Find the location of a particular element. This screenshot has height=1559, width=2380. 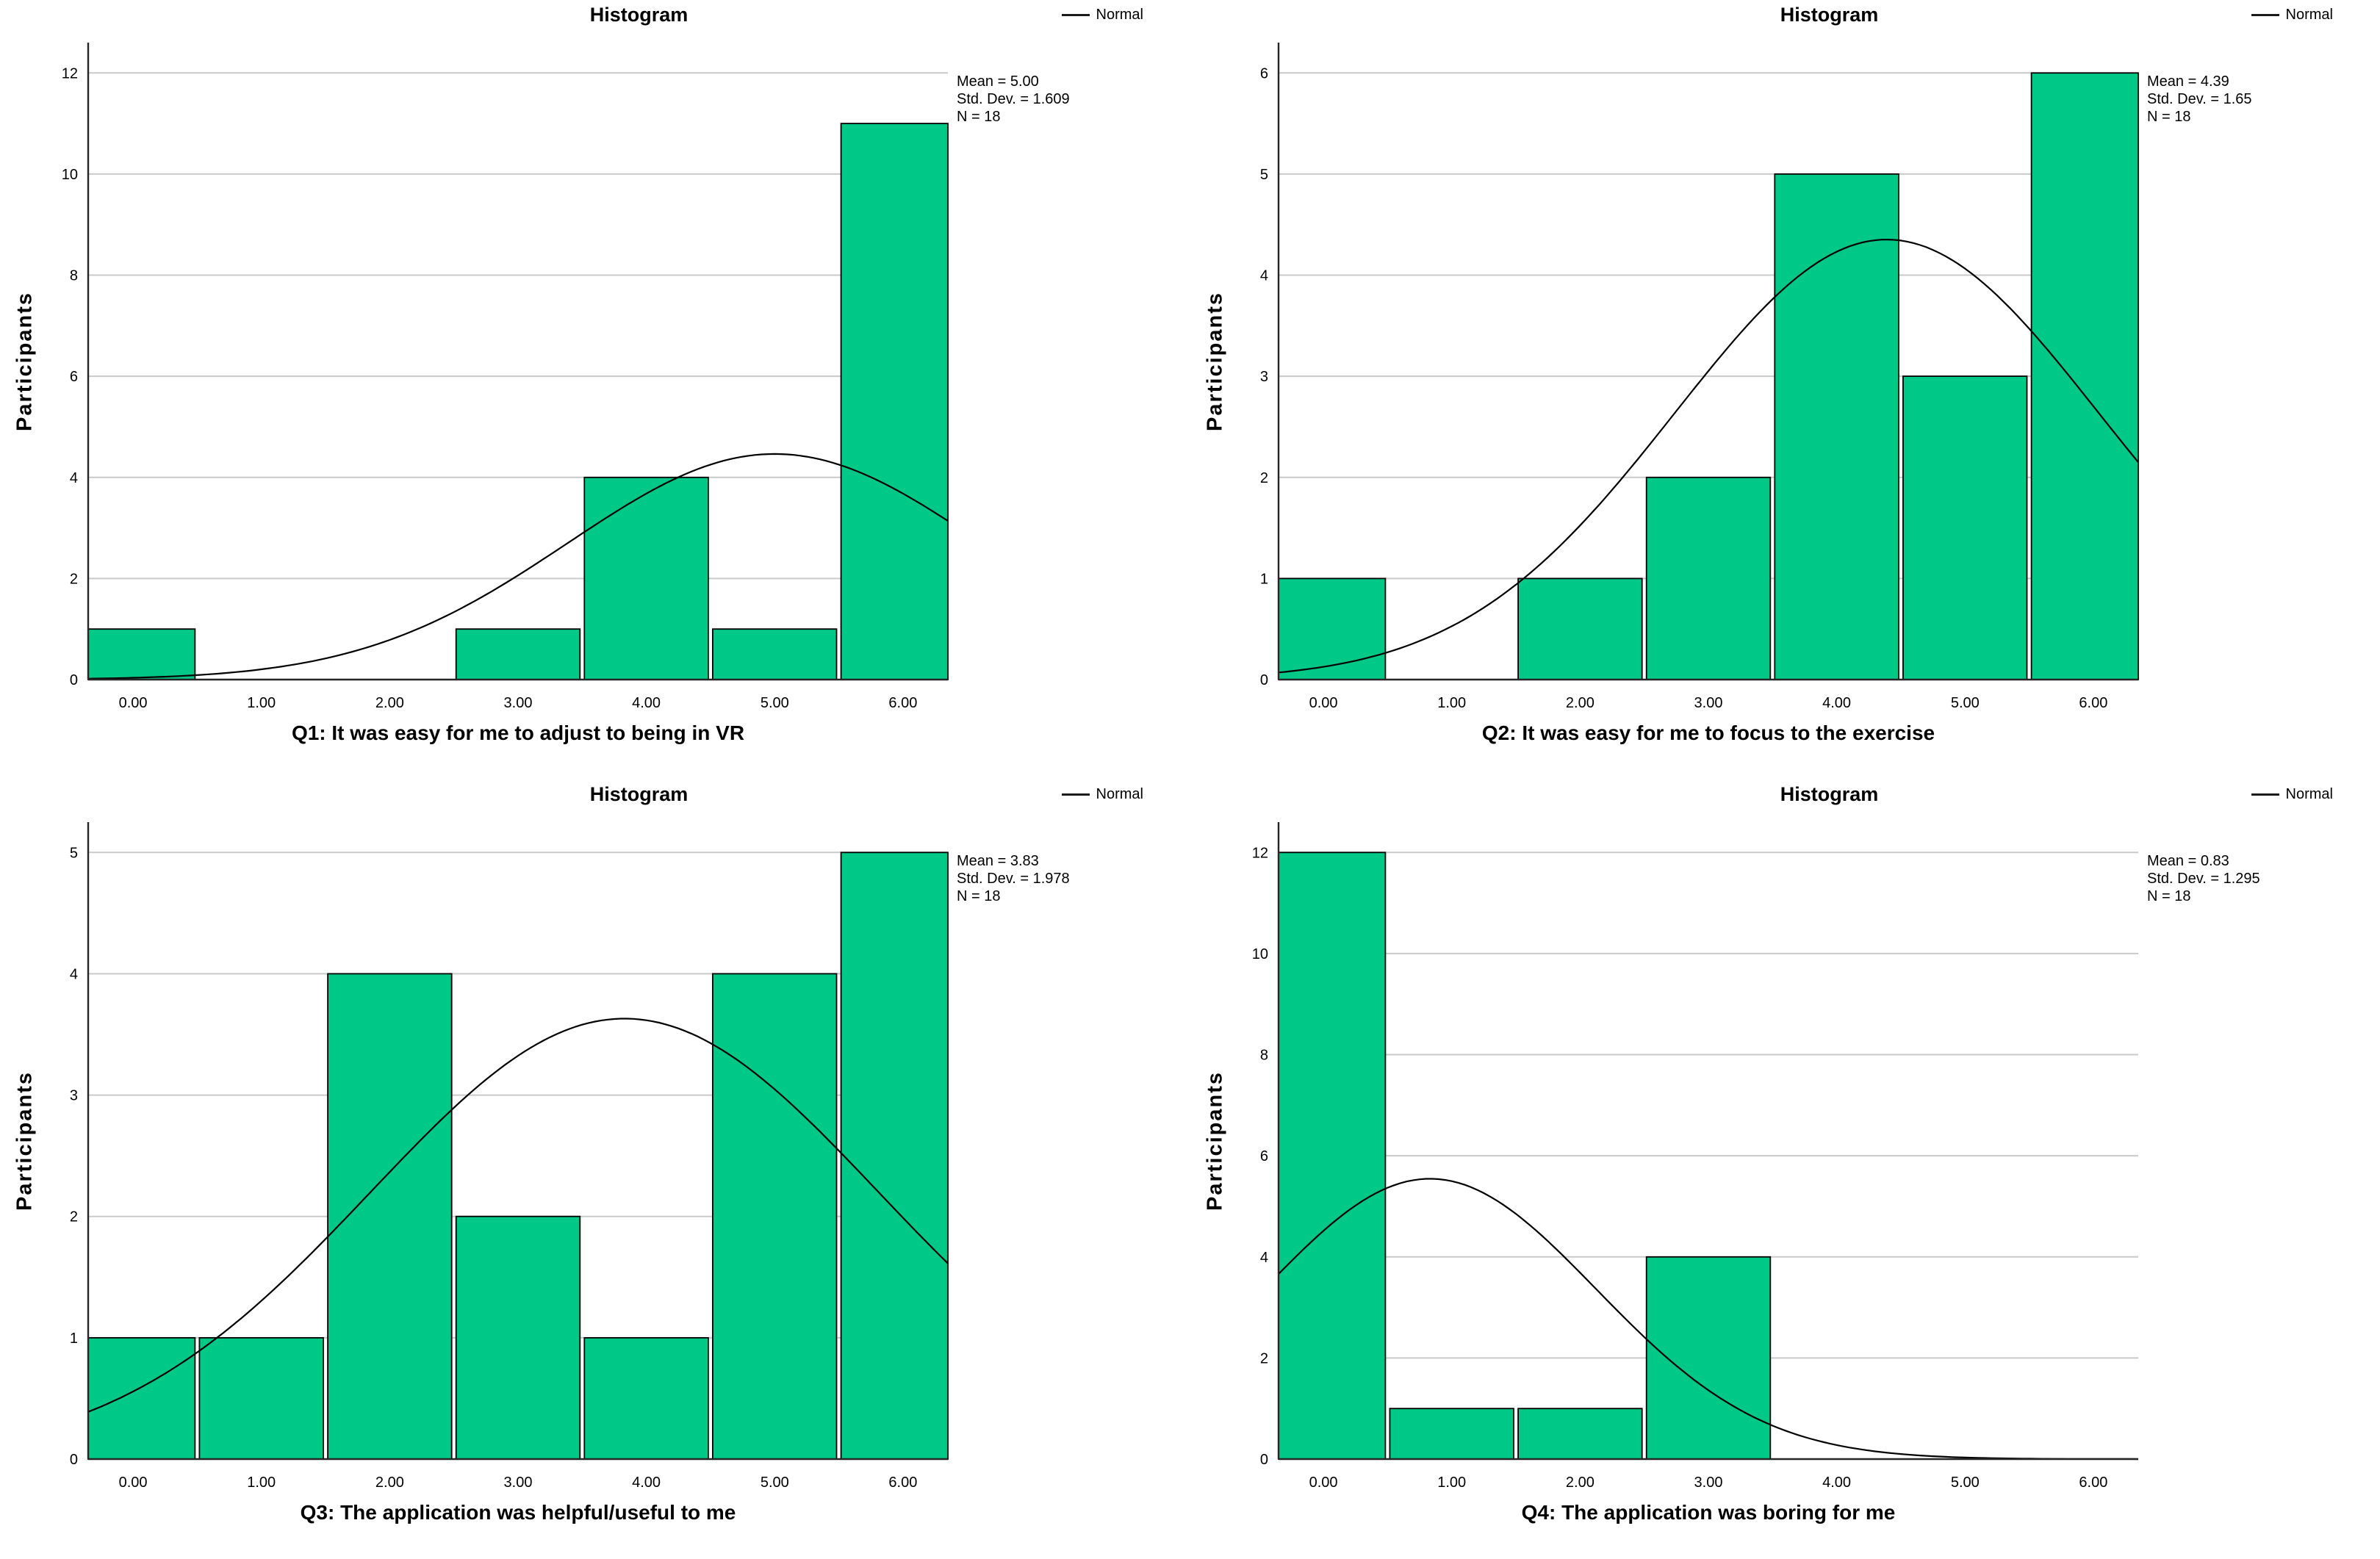

stat-mean: Mean = 5.00 is located at coordinates (998, 81).